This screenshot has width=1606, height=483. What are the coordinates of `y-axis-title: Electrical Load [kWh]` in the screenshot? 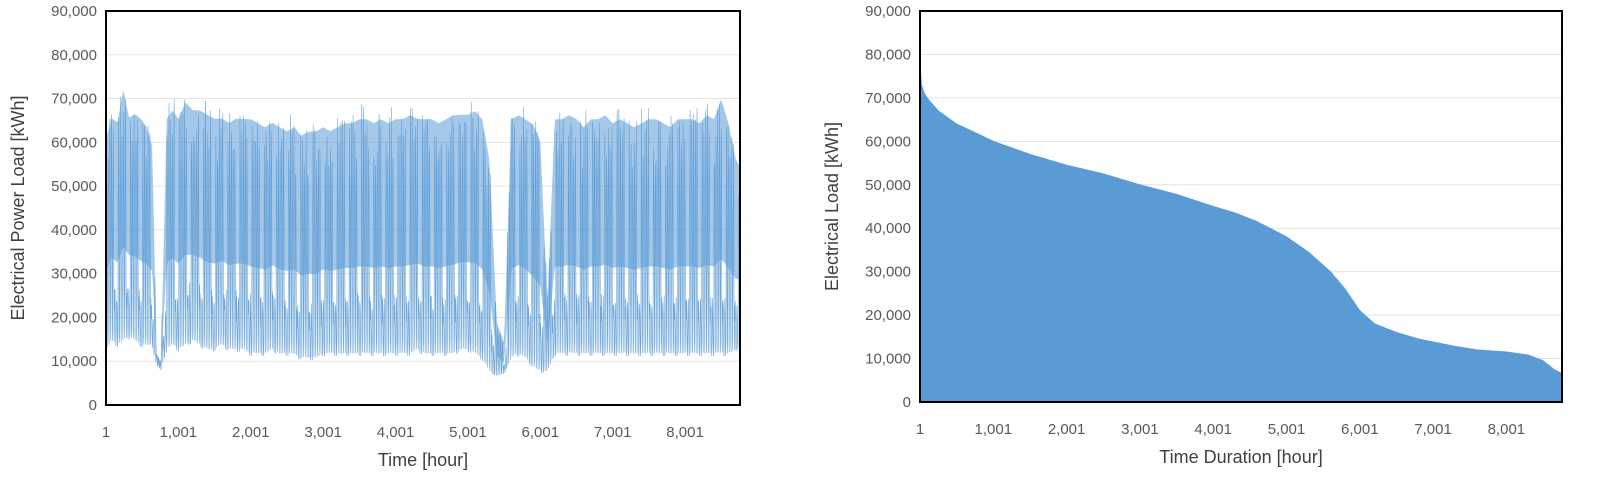 It's located at (832, 206).